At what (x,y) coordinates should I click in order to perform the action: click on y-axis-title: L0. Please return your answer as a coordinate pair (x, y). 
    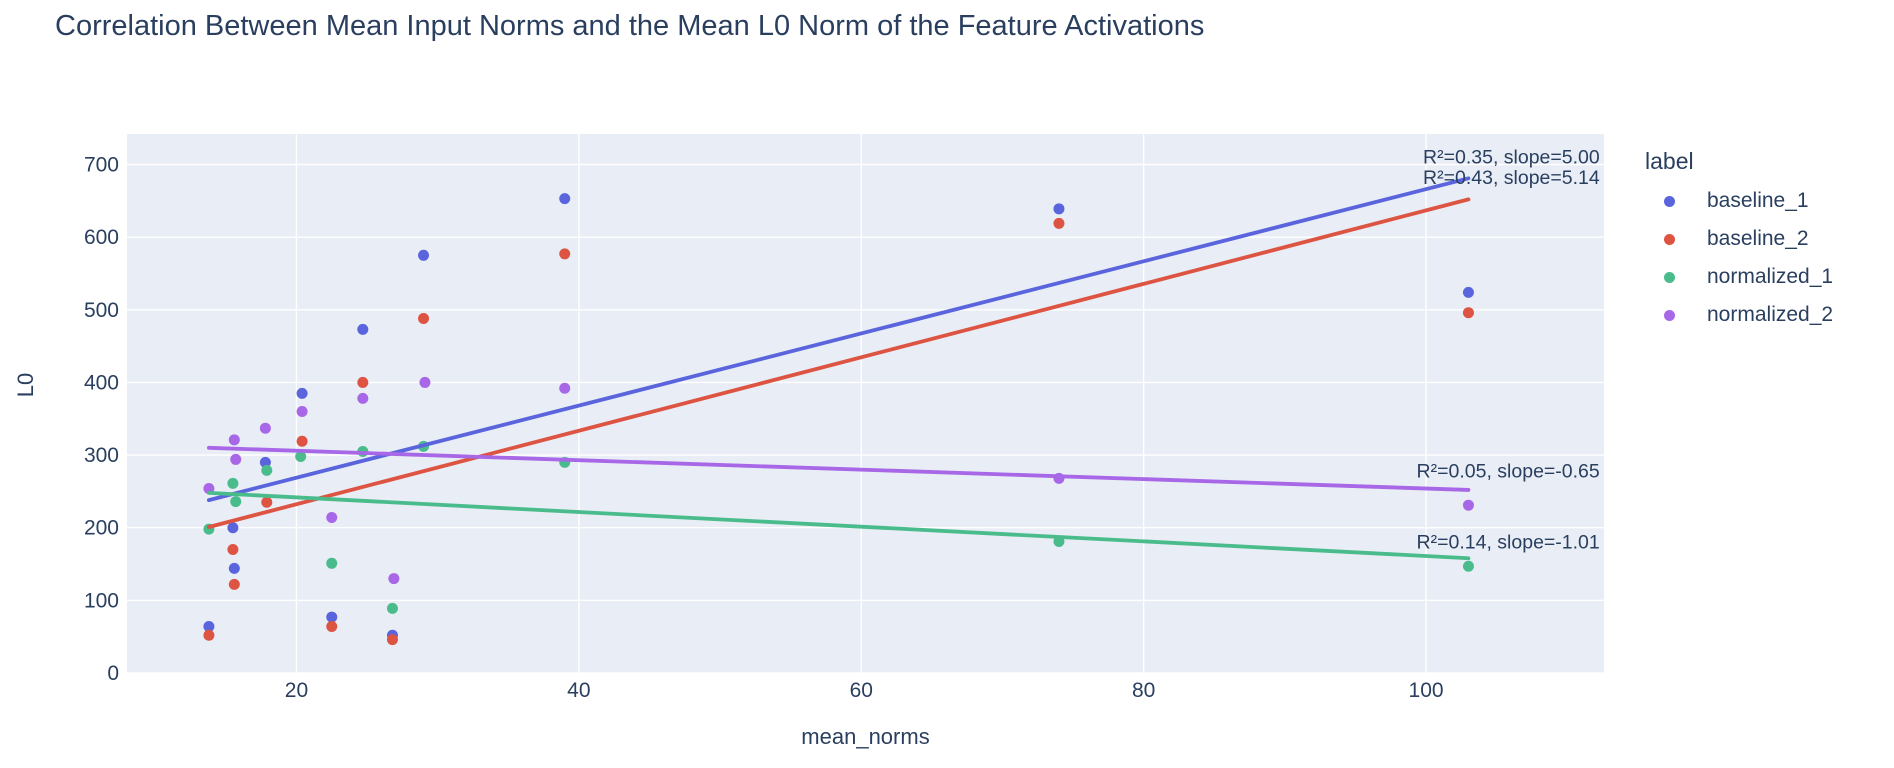
    Looking at the image, I should click on (25, 385).